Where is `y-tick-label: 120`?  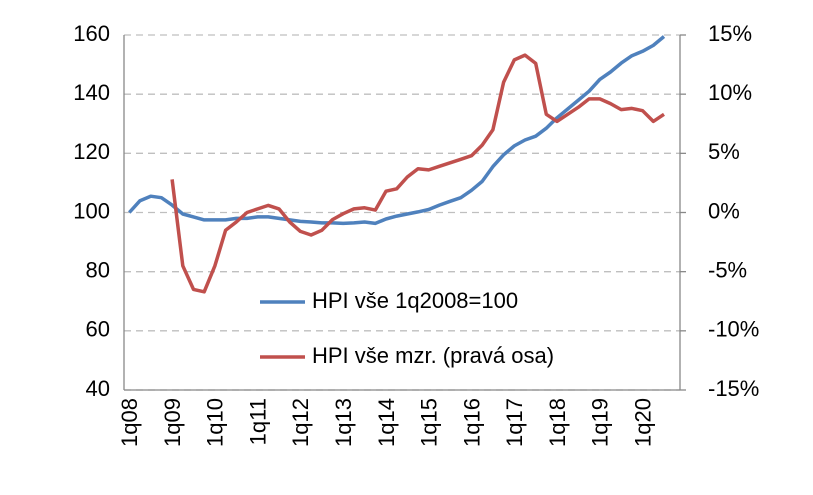 y-tick-label: 120 is located at coordinates (91, 151).